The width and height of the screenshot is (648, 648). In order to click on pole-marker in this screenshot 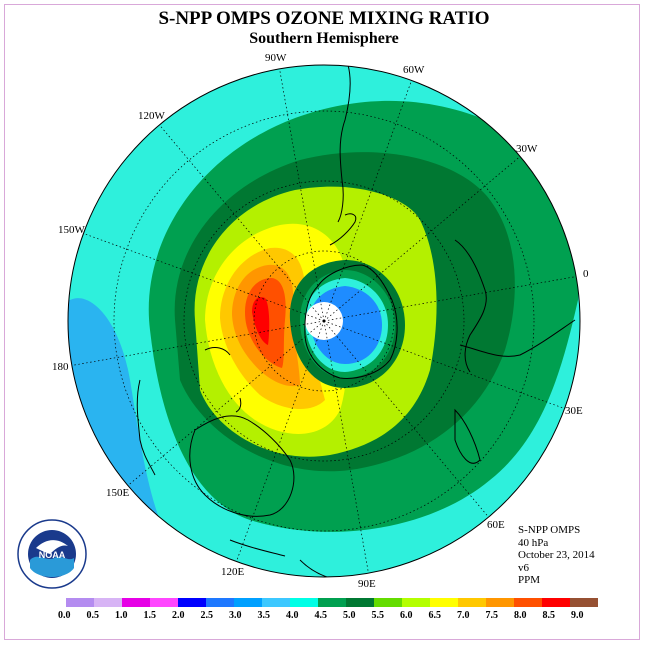, I will do `click(324, 321)`.